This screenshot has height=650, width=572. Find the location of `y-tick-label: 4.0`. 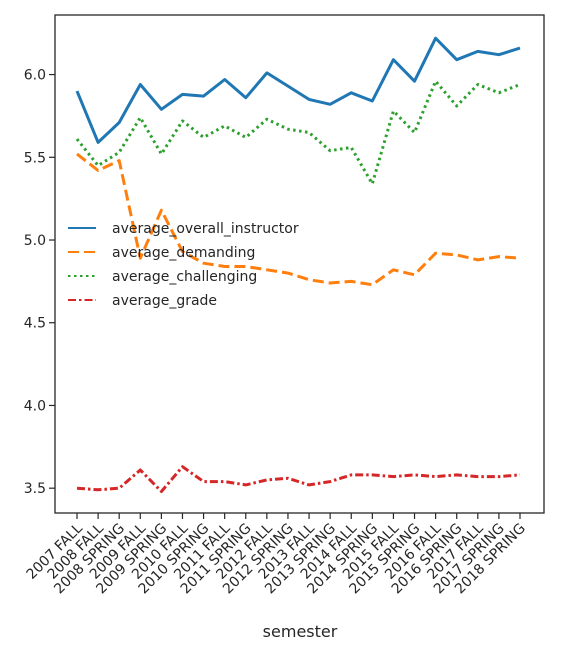

y-tick-label: 4.0 is located at coordinates (35, 406).